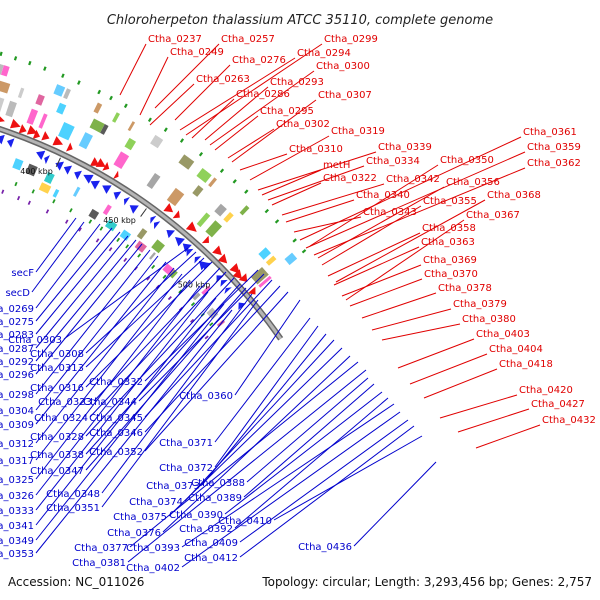 The image size is (600, 600). Describe the element at coordinates (116, 418) in the screenshot. I see `reverse-gene-label: Ctha_0345` at that location.